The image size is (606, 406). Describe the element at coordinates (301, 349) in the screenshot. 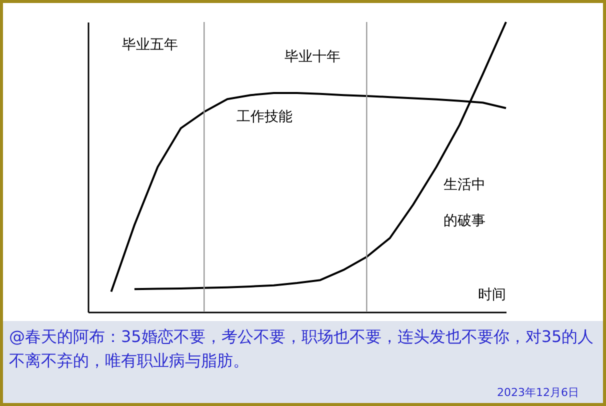

I see `text: @春天的阿布：35婚恋不要，考公不要，职场也不要，连头发也不要你，对35的人不离不弃的，唯有职业病与脂肪。` at that location.